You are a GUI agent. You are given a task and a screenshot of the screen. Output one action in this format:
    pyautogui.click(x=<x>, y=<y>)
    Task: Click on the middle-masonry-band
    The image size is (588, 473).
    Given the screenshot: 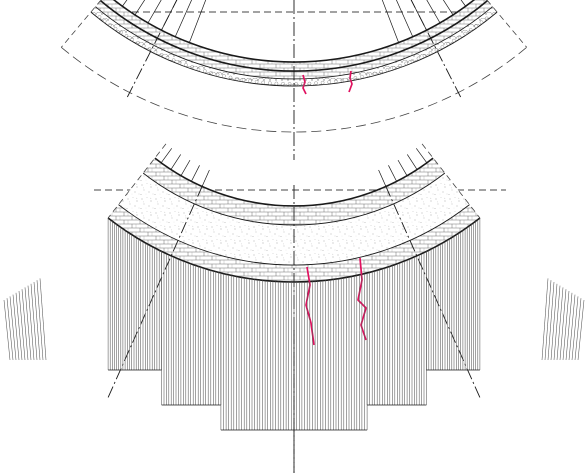 What is the action you would take?
    pyautogui.click(x=294, y=39)
    